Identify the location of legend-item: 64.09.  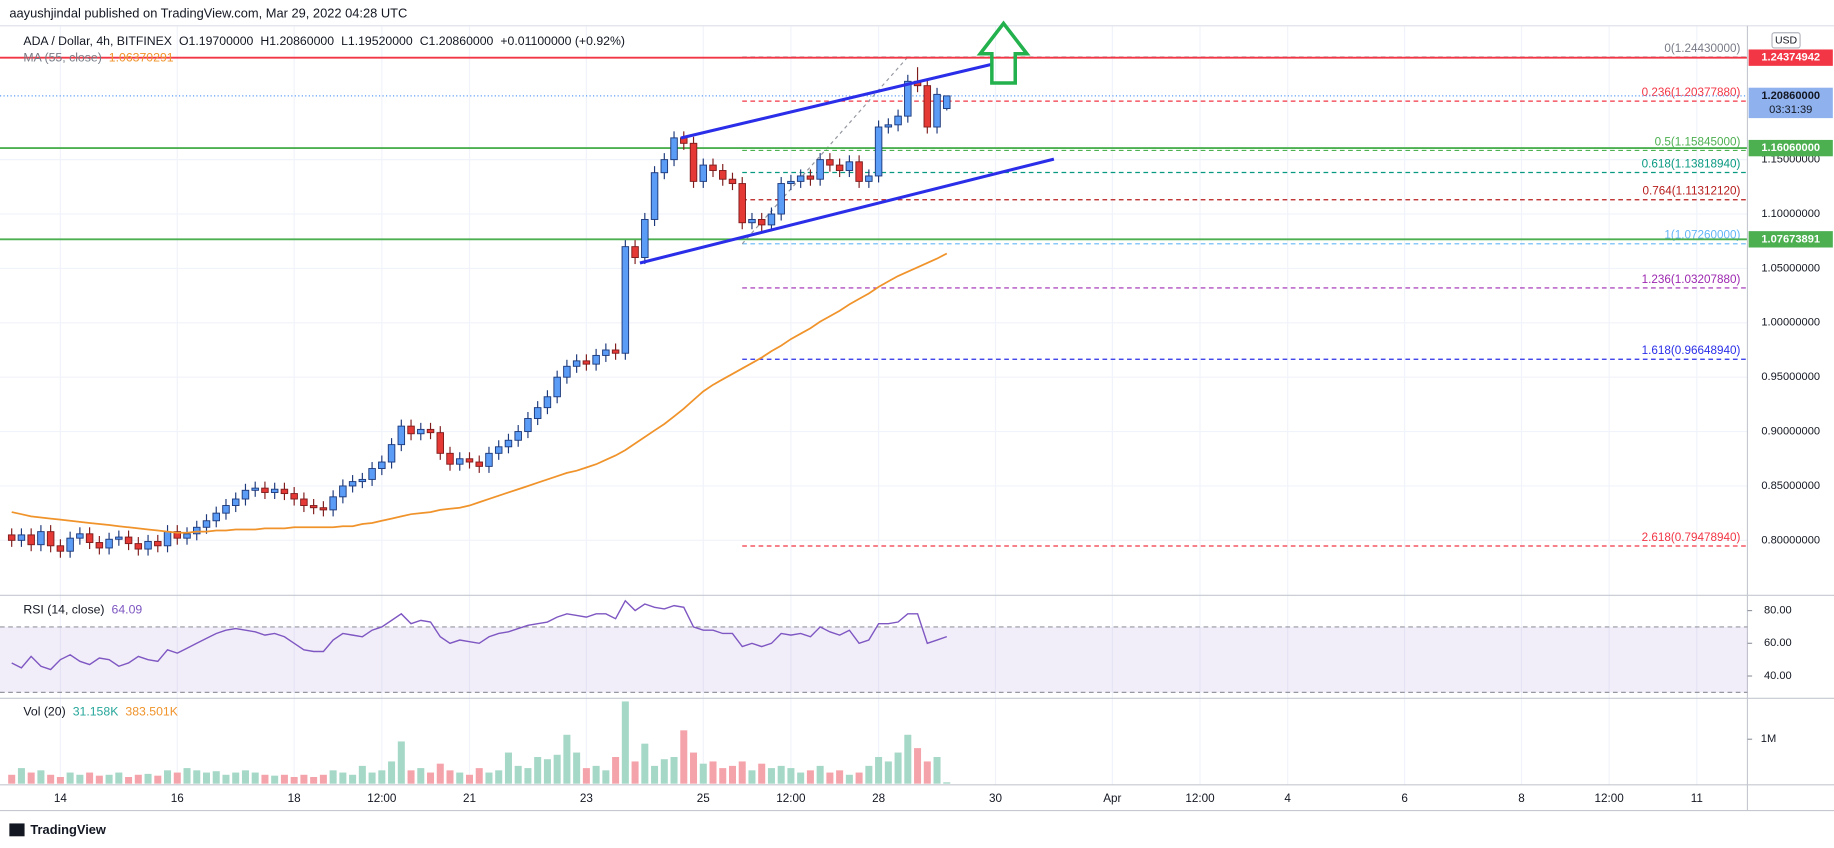
(127, 610).